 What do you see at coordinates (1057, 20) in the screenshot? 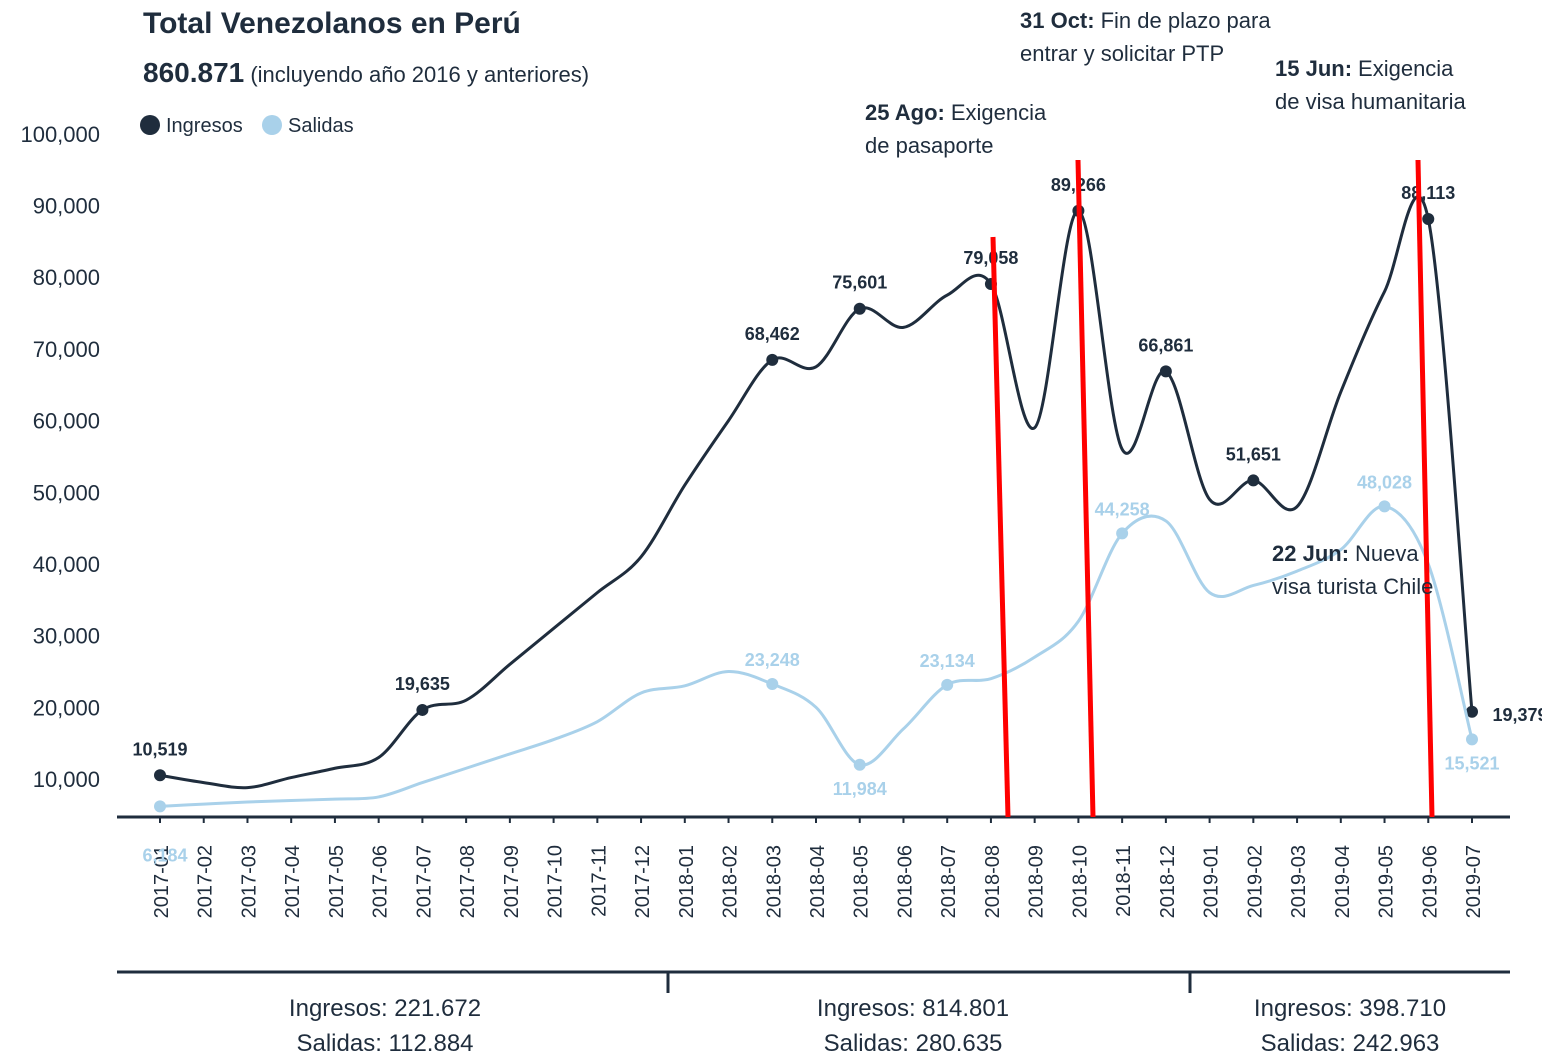
I see `annotation-label: 31 Oct:` at bounding box center [1057, 20].